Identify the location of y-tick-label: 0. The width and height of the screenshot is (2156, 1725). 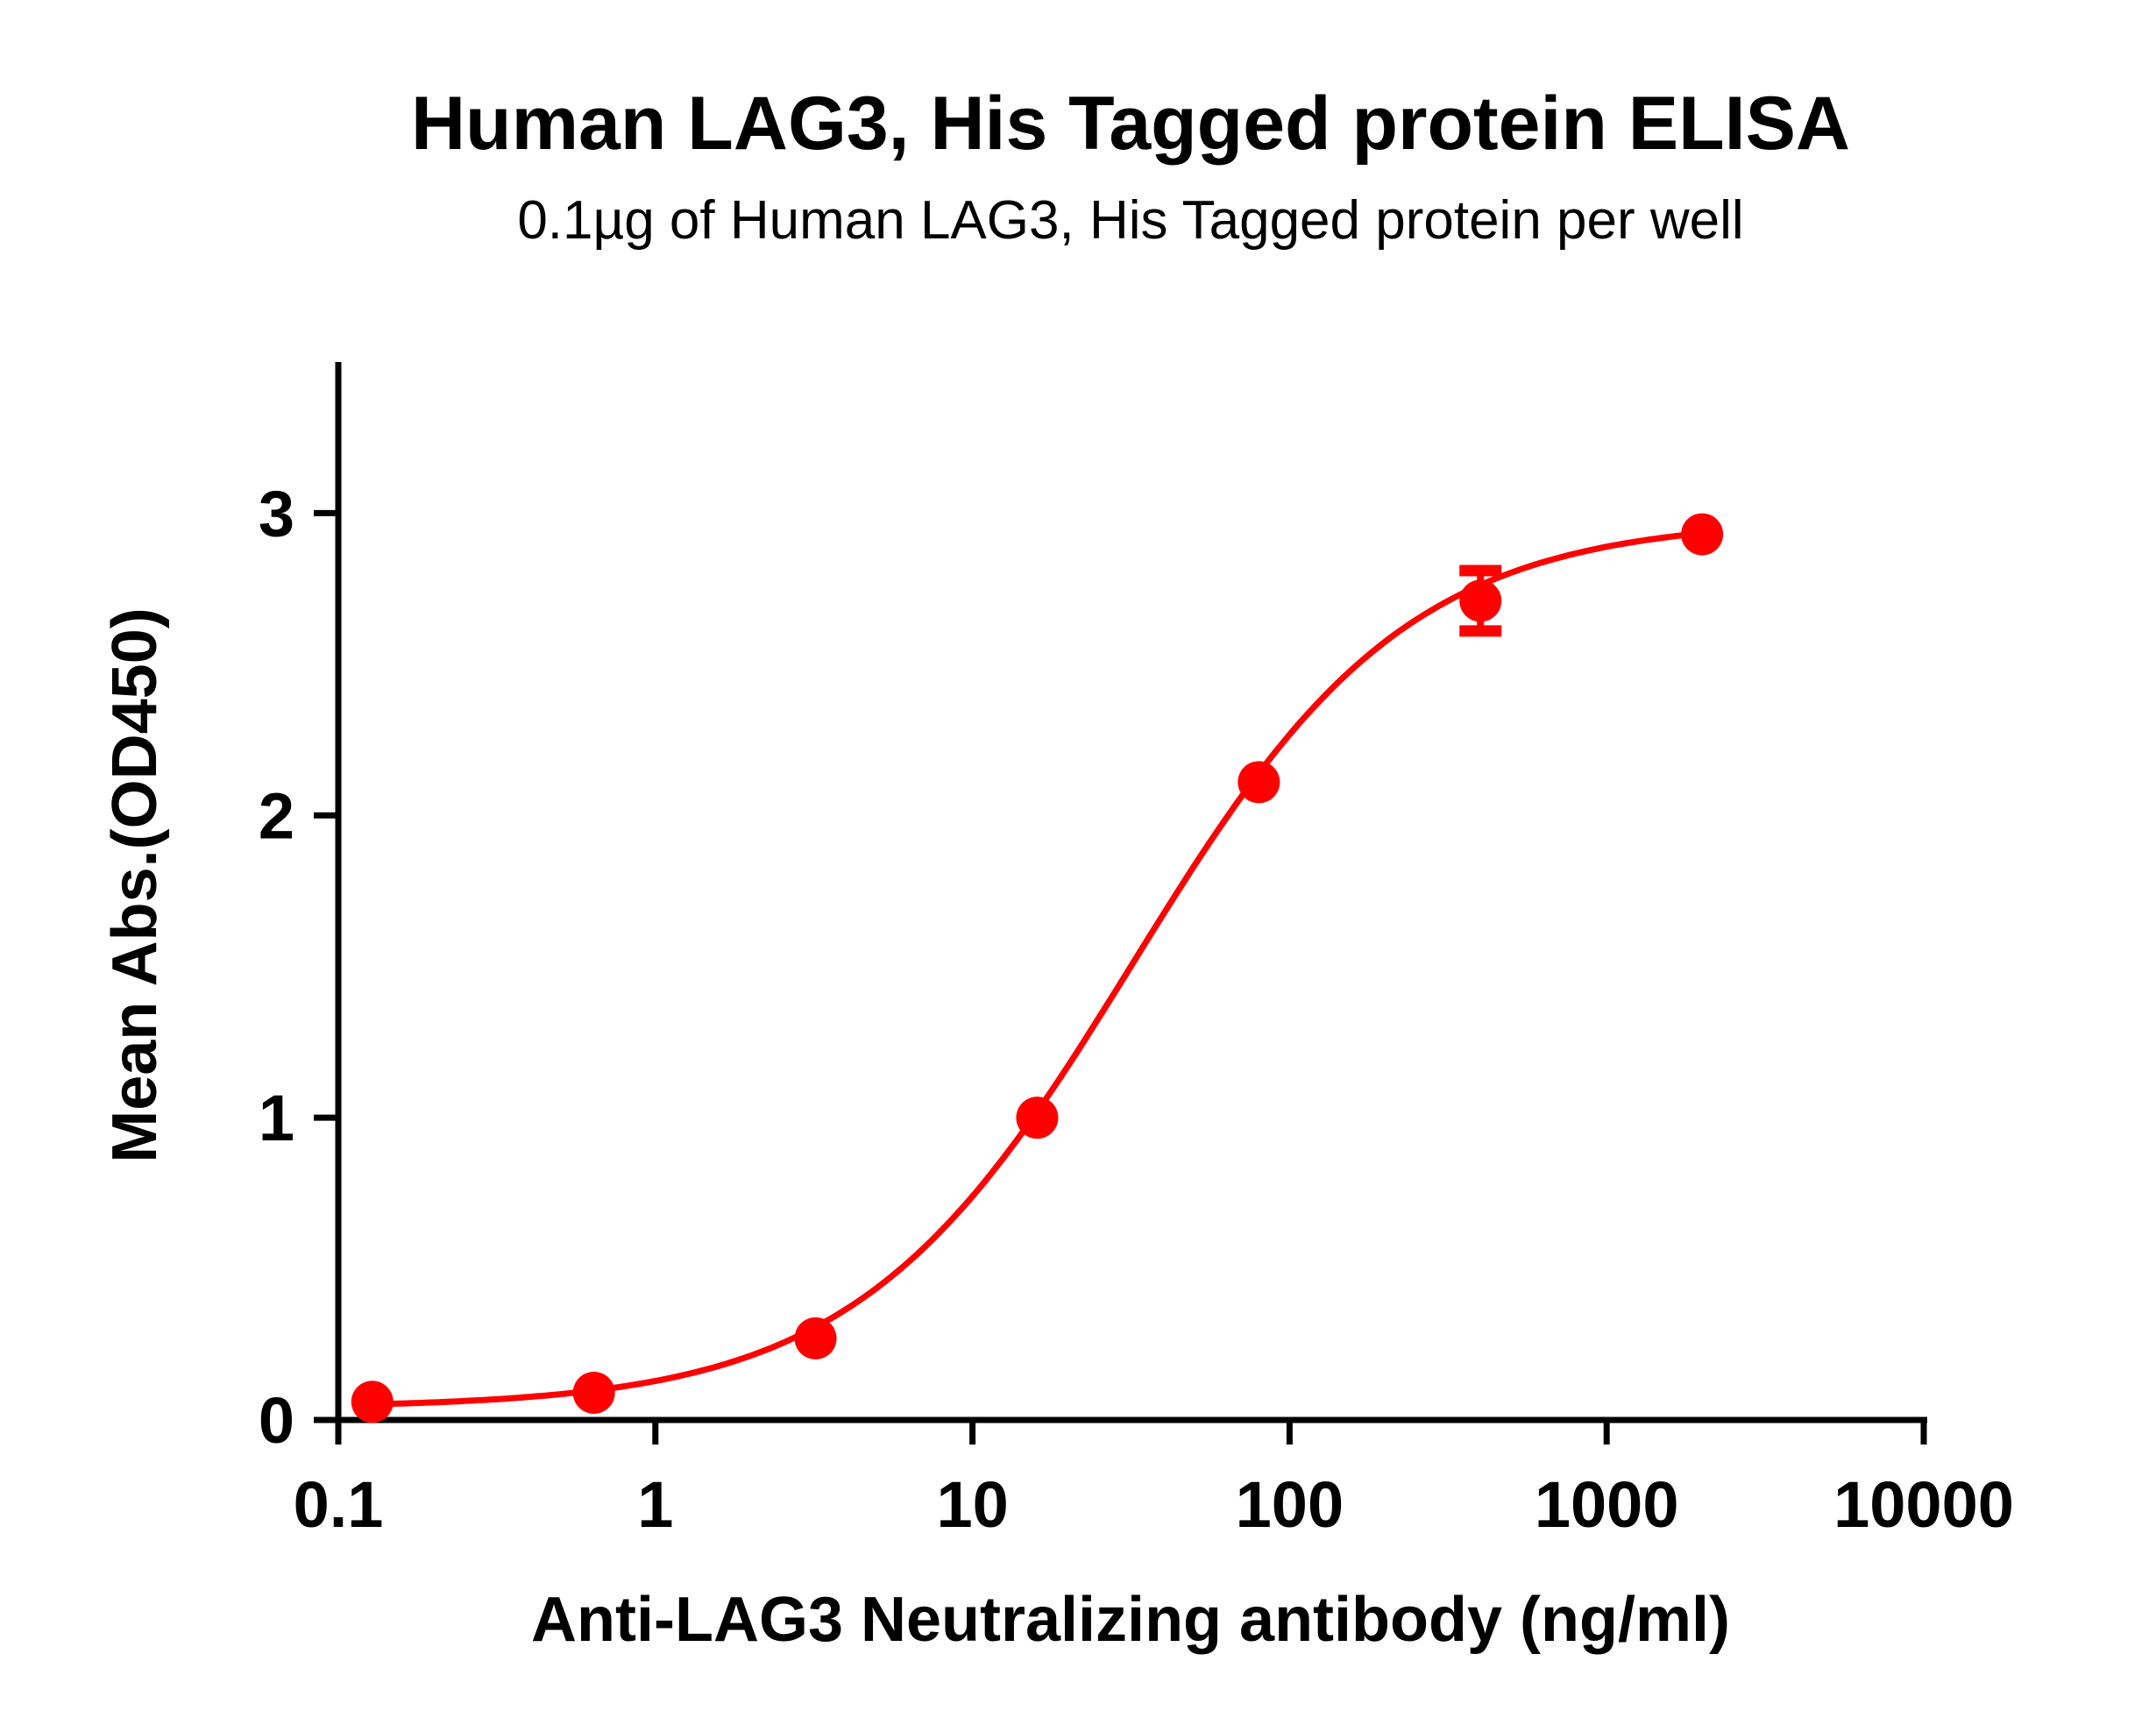
(276, 1420).